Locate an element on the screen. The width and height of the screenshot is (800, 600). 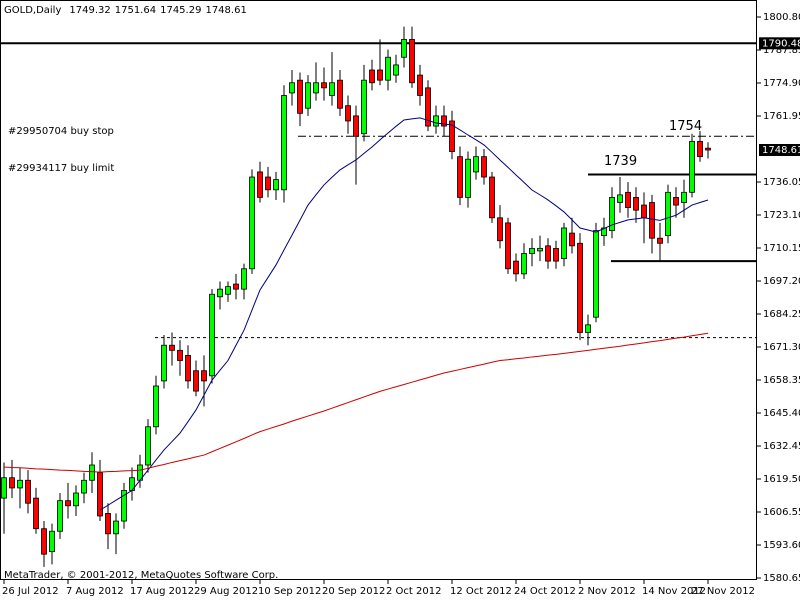
y-tick-label: 1619.50 is located at coordinates (781, 479).